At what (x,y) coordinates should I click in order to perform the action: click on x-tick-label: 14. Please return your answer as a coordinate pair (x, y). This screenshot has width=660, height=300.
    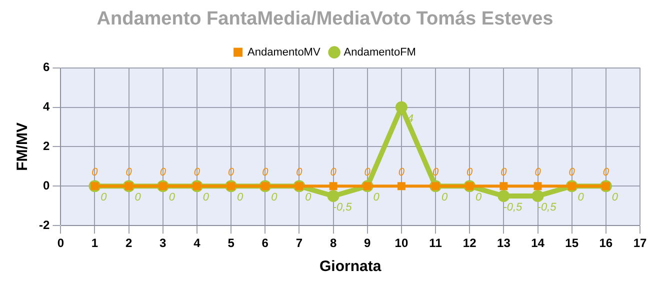
    Looking at the image, I should click on (538, 243).